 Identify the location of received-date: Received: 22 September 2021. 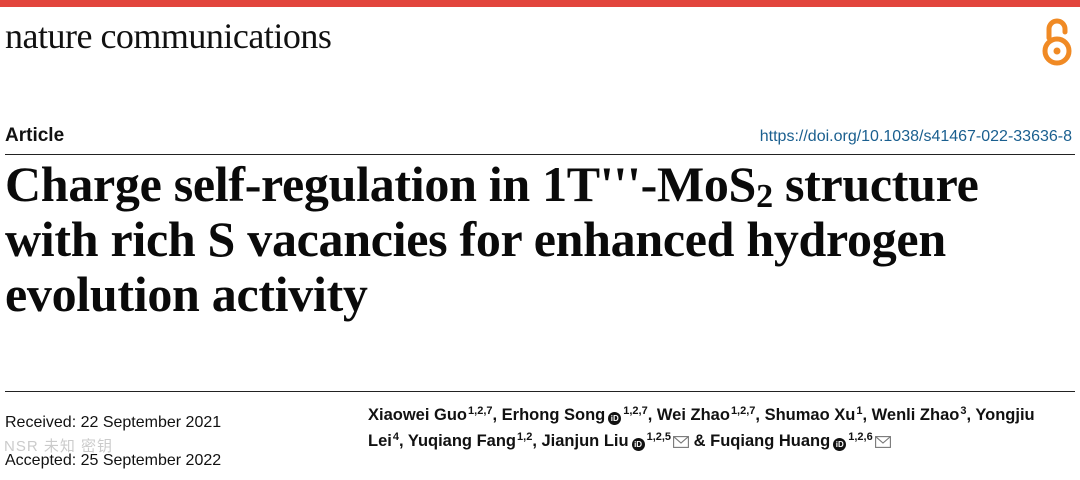
(113, 422).